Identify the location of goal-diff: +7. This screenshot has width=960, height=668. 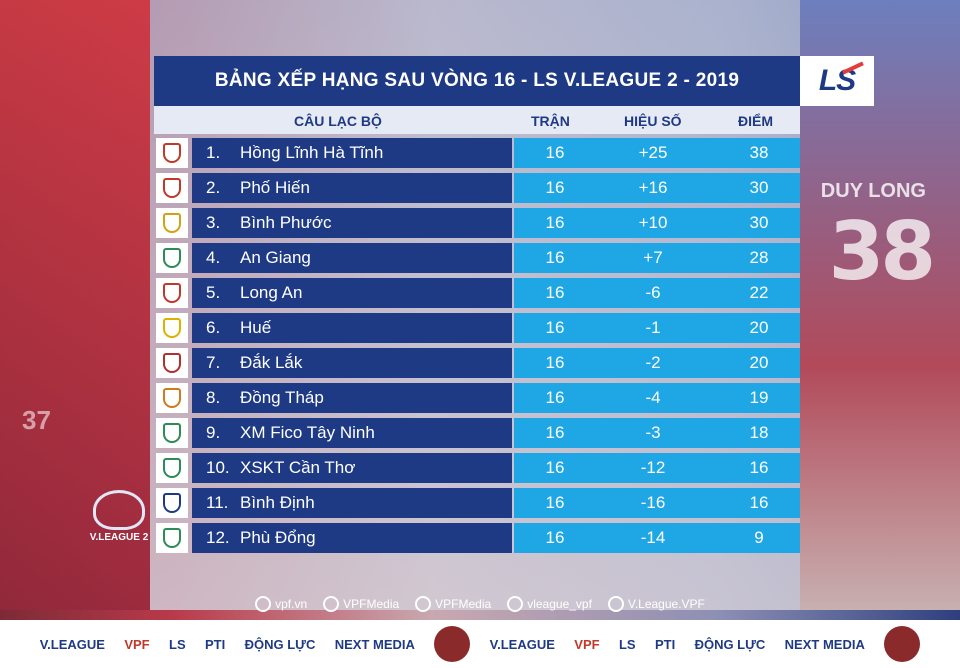
(653, 257).